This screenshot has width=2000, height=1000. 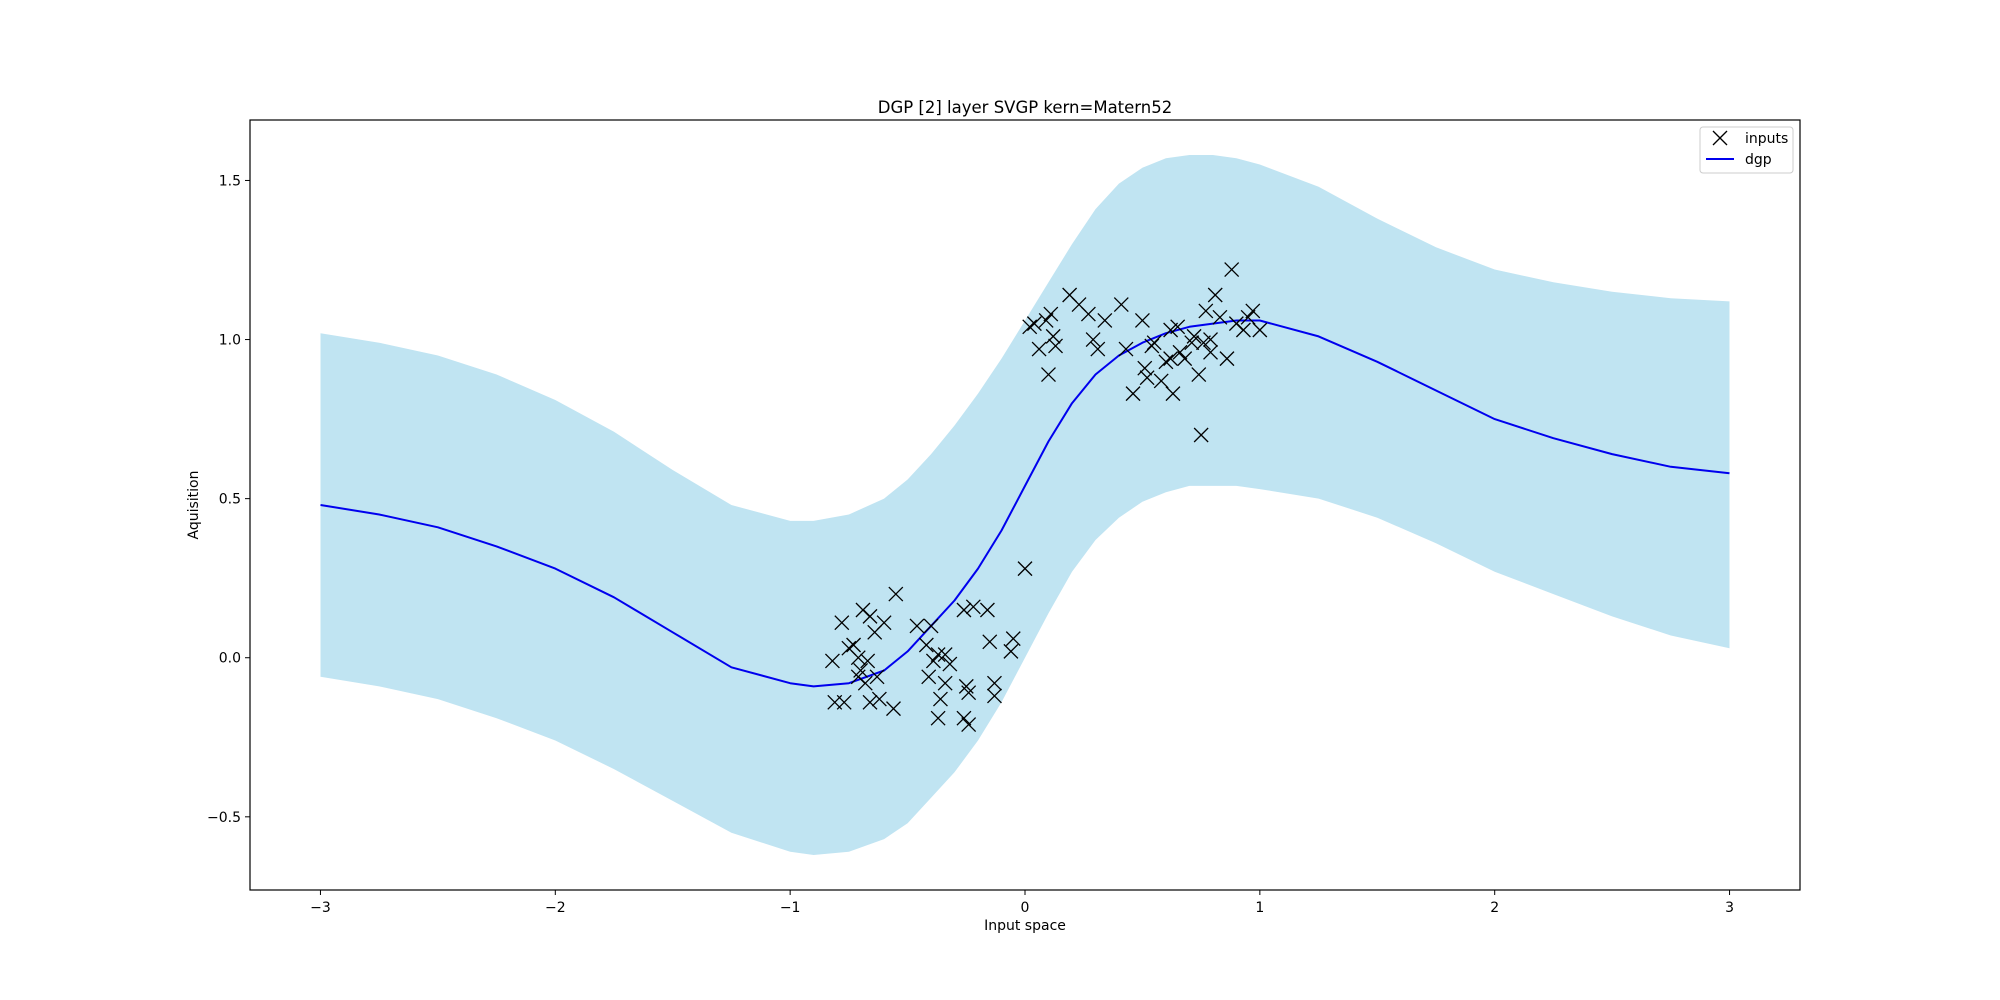 What do you see at coordinates (1025, 908) in the screenshot?
I see `x-tick-label: 0` at bounding box center [1025, 908].